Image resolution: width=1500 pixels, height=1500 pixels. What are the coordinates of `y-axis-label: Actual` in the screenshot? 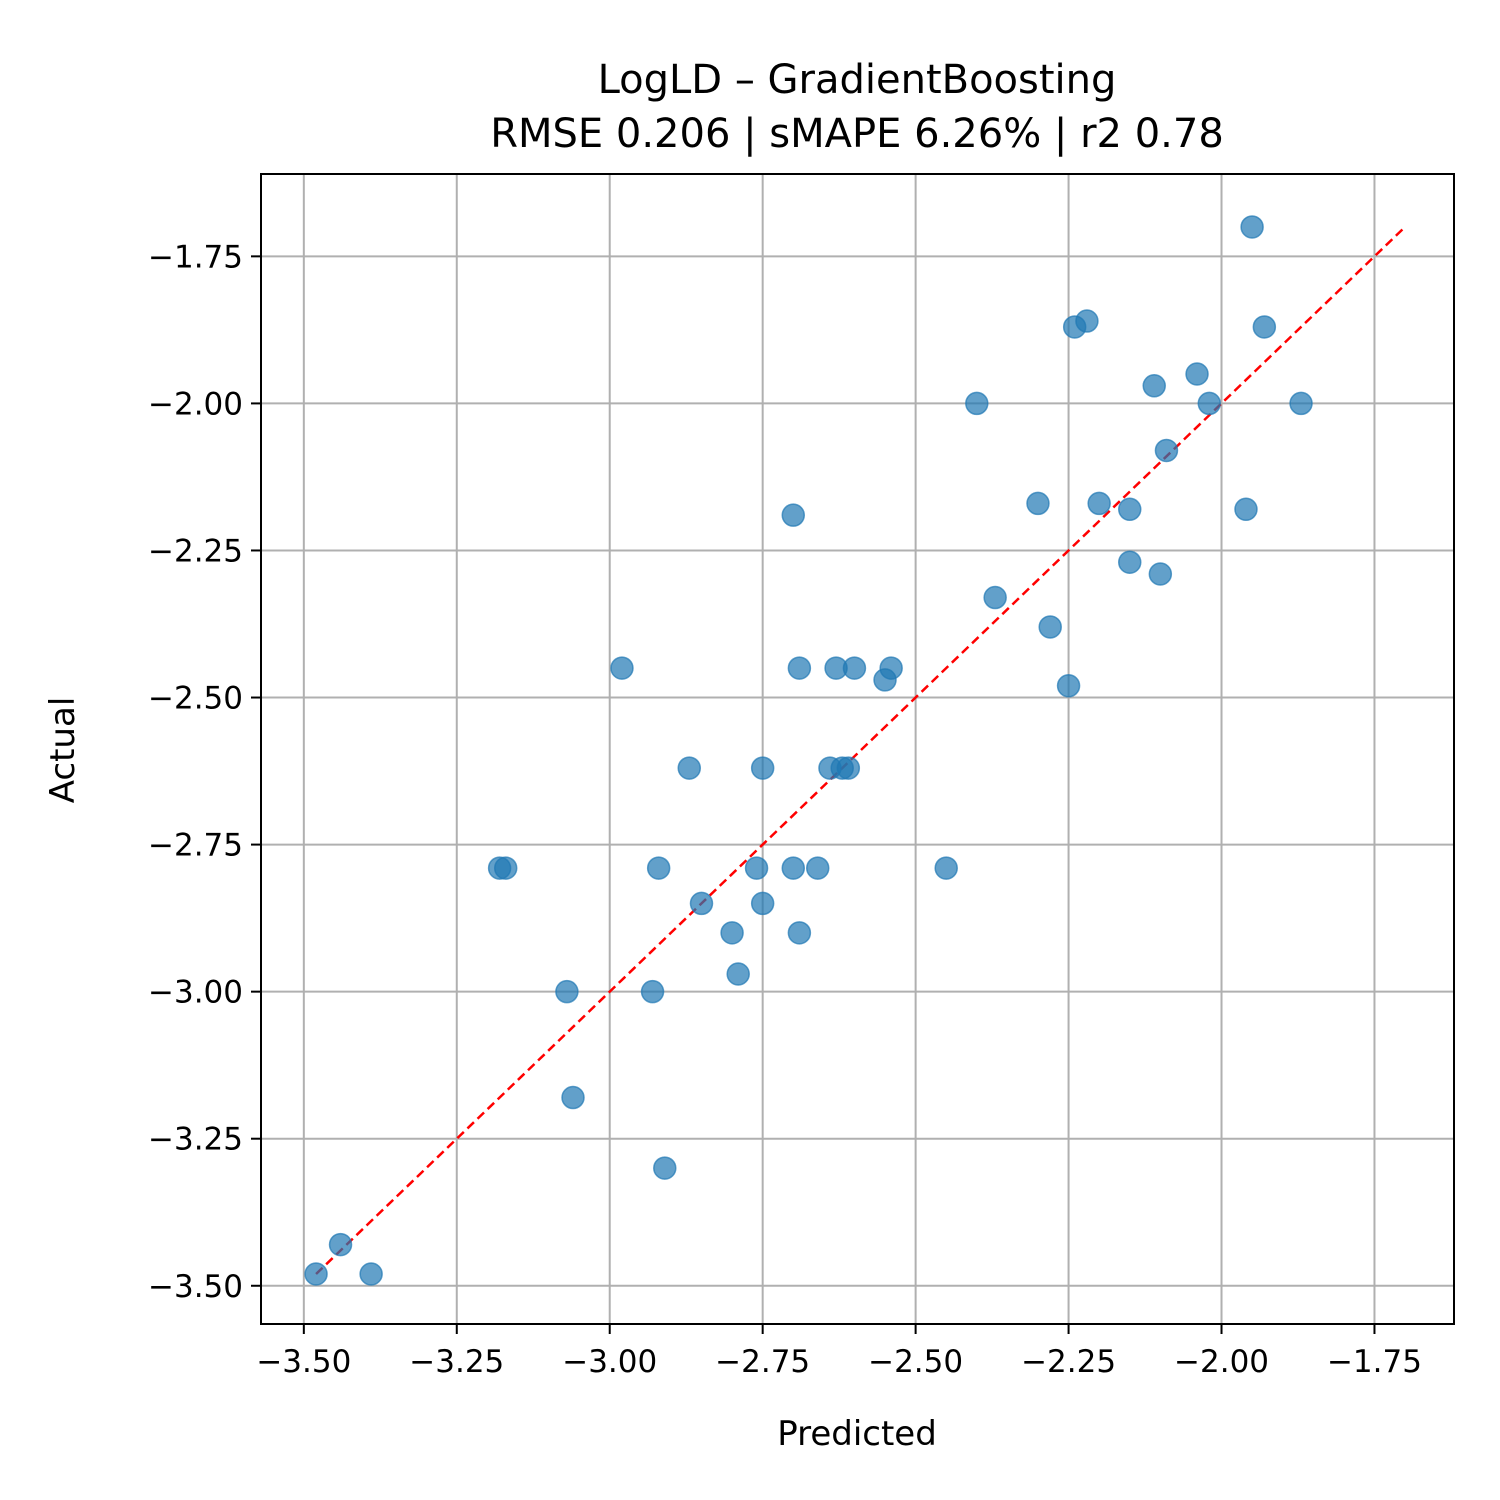 It's located at (63, 750).